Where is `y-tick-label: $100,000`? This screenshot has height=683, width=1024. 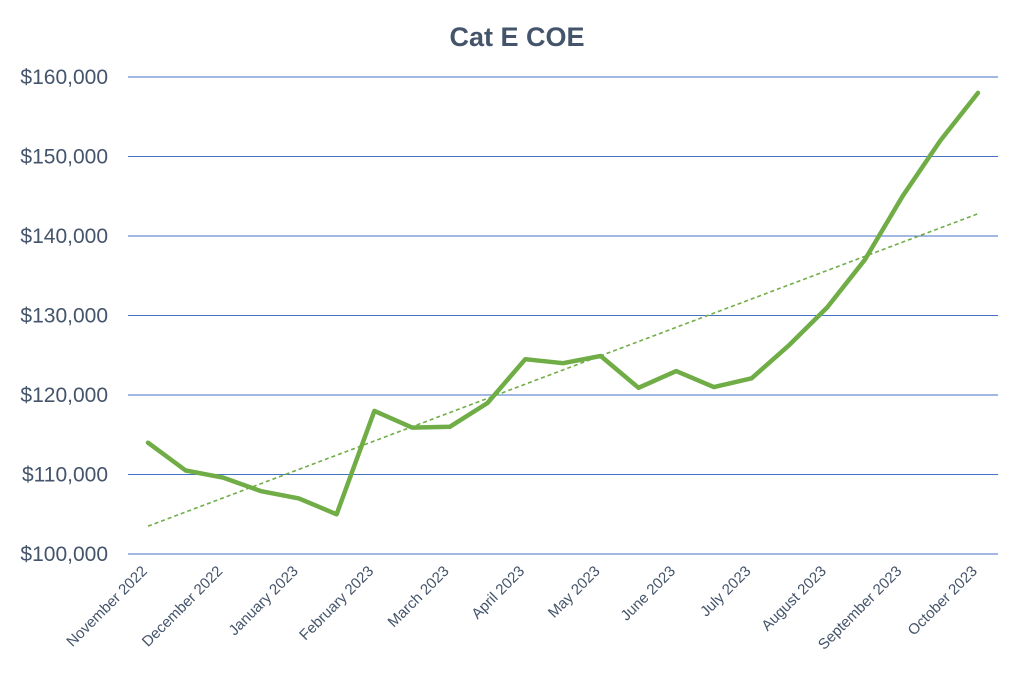
y-tick-label: $100,000 is located at coordinates (64, 554).